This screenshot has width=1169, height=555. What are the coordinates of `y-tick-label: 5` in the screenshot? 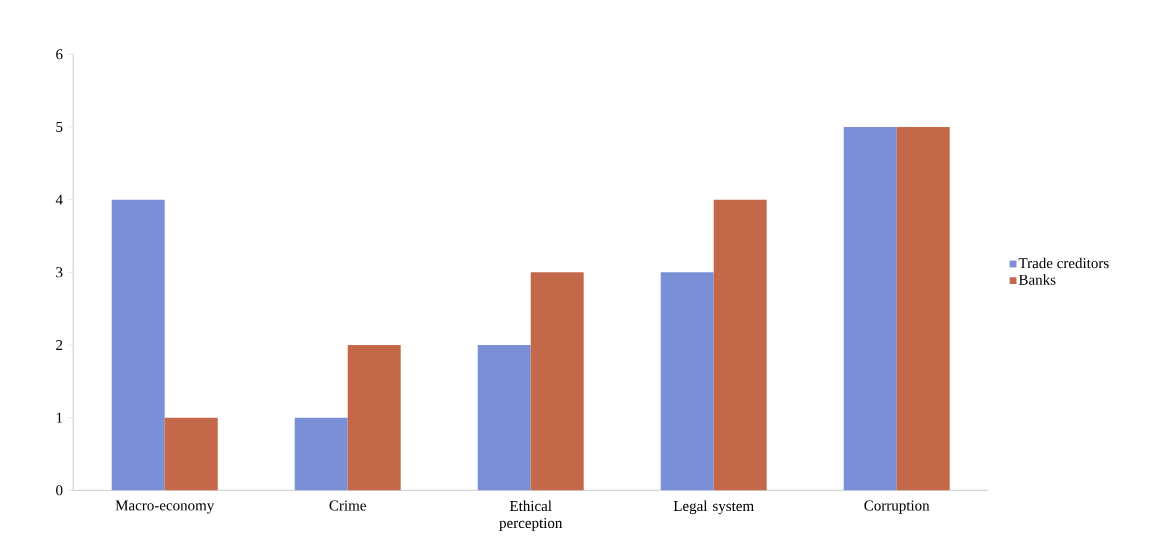 It's located at (59, 126).